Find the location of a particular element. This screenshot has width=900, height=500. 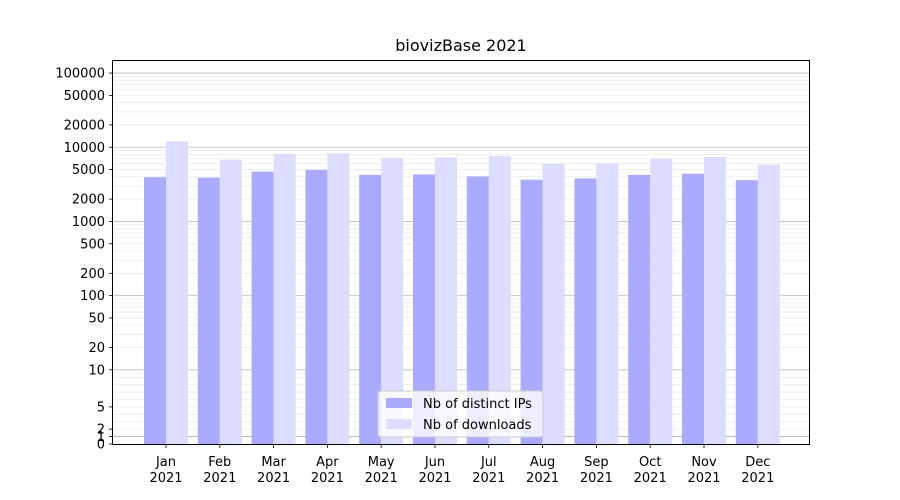

x-tick-label-month: Jul is located at coordinates (488, 462).